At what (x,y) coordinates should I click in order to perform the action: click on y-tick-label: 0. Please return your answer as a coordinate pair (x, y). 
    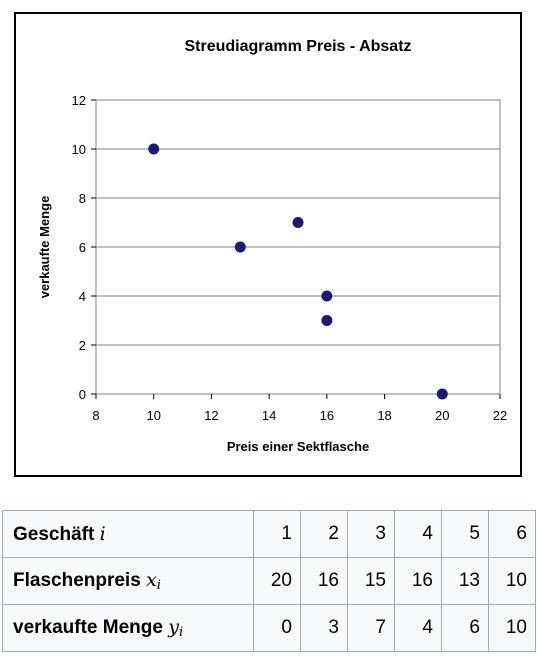
    Looking at the image, I should click on (82, 394).